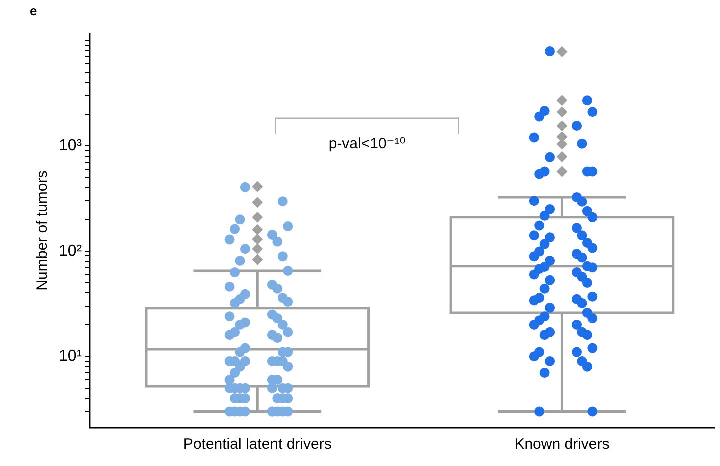  What do you see at coordinates (562, 445) in the screenshot?
I see `x-tick-label: Known drivers` at bounding box center [562, 445].